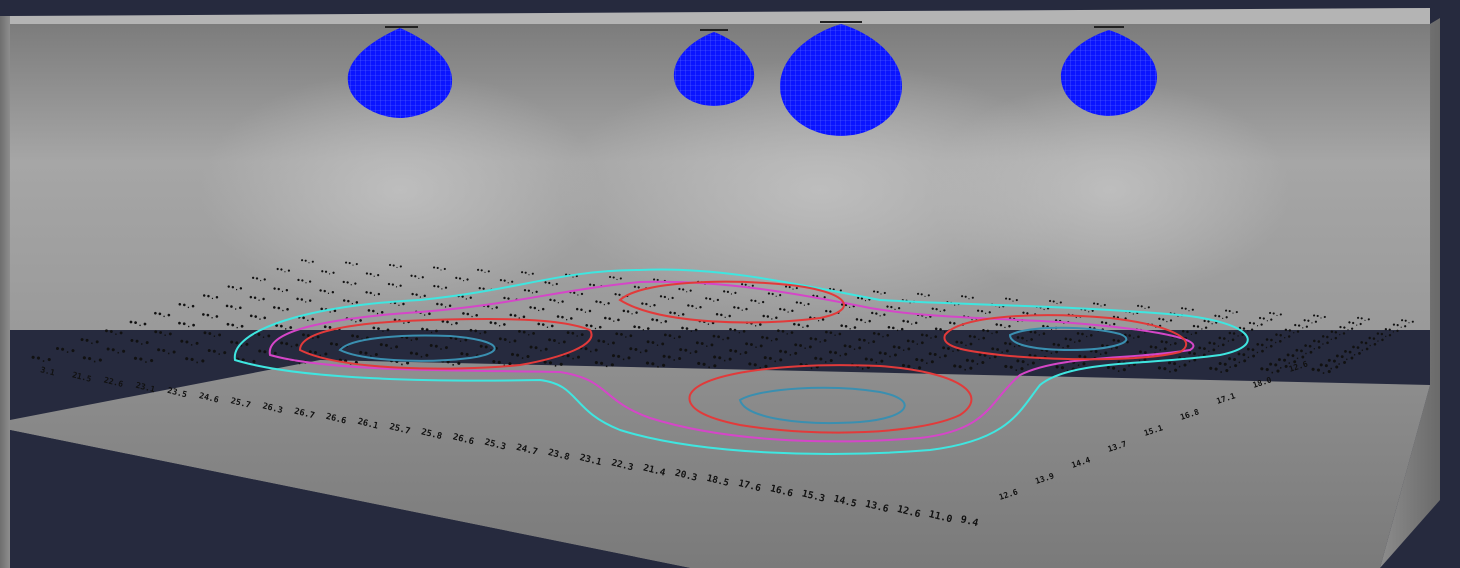  Describe the element at coordinates (1410, 293) in the screenshot. I see `right-wall` at that location.